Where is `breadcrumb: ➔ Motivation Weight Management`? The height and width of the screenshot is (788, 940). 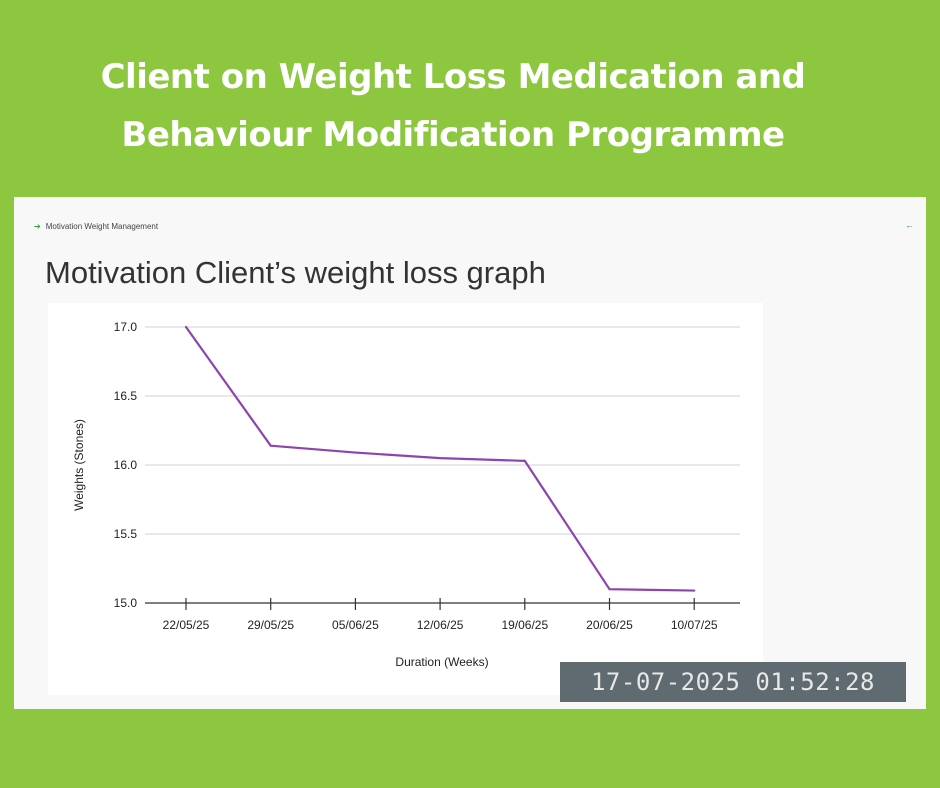 breadcrumb: ➔ Motivation Weight Management is located at coordinates (96, 226).